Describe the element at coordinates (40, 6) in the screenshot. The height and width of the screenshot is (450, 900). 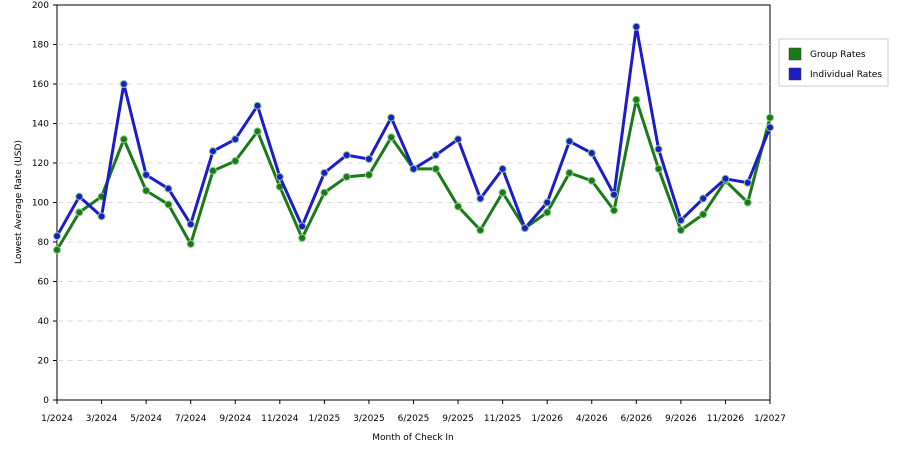
I see `y-tick-label: 200` at that location.